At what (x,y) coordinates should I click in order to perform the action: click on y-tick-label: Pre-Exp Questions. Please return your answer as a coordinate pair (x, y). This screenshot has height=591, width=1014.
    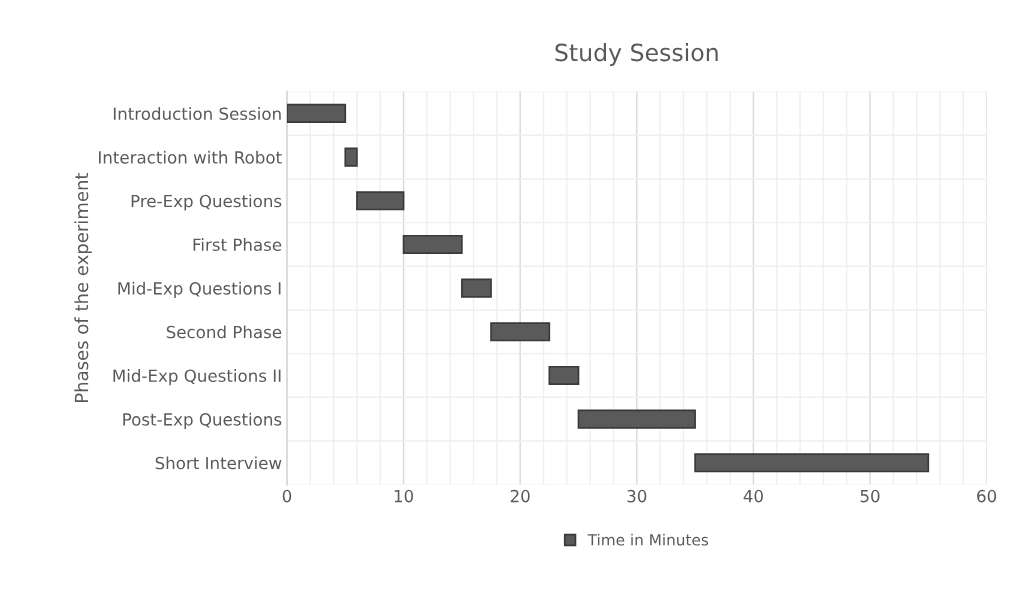
    Looking at the image, I should click on (206, 202).